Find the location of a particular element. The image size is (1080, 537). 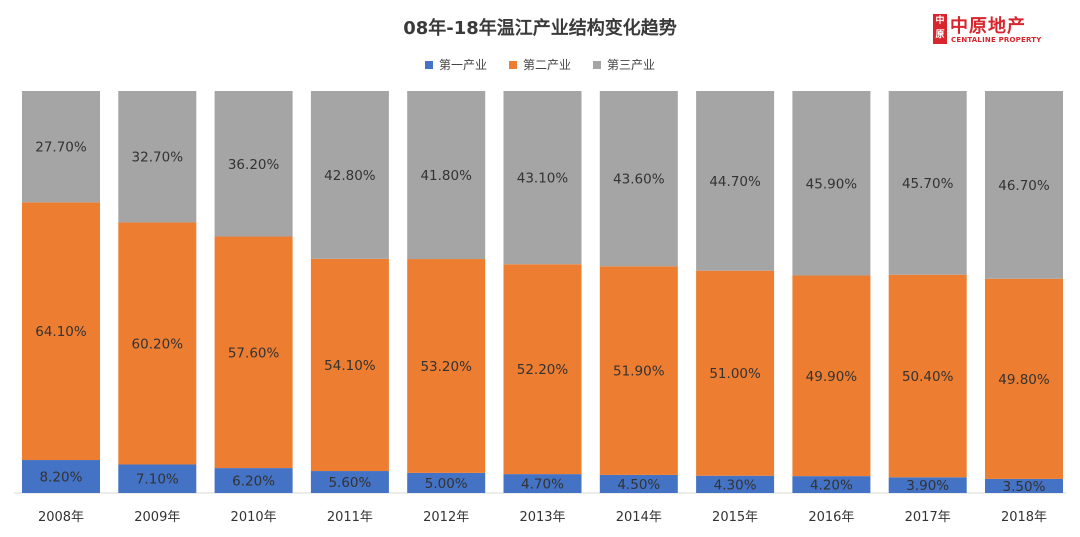

bar-tertiary-industry-2013年 is located at coordinates (542, 178).